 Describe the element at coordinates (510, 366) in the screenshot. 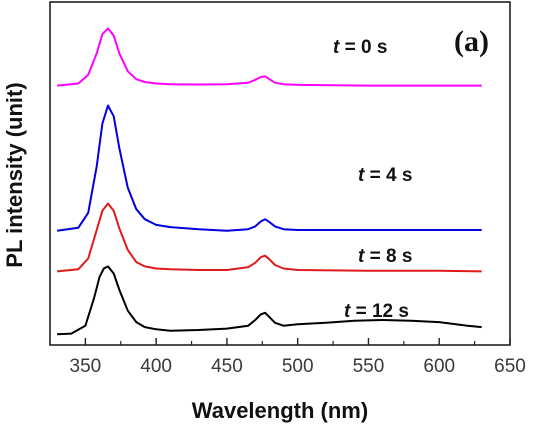

I see `x-tick-label: 650` at that location.